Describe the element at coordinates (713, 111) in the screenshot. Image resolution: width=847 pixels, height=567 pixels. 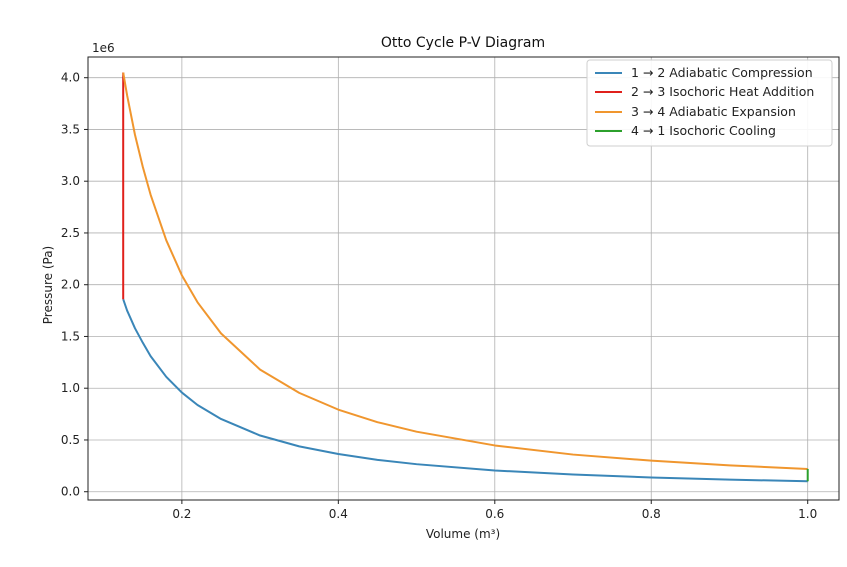
I see `legend-label-expansion: 3 → 4 Adiabatic Expansion` at that location.